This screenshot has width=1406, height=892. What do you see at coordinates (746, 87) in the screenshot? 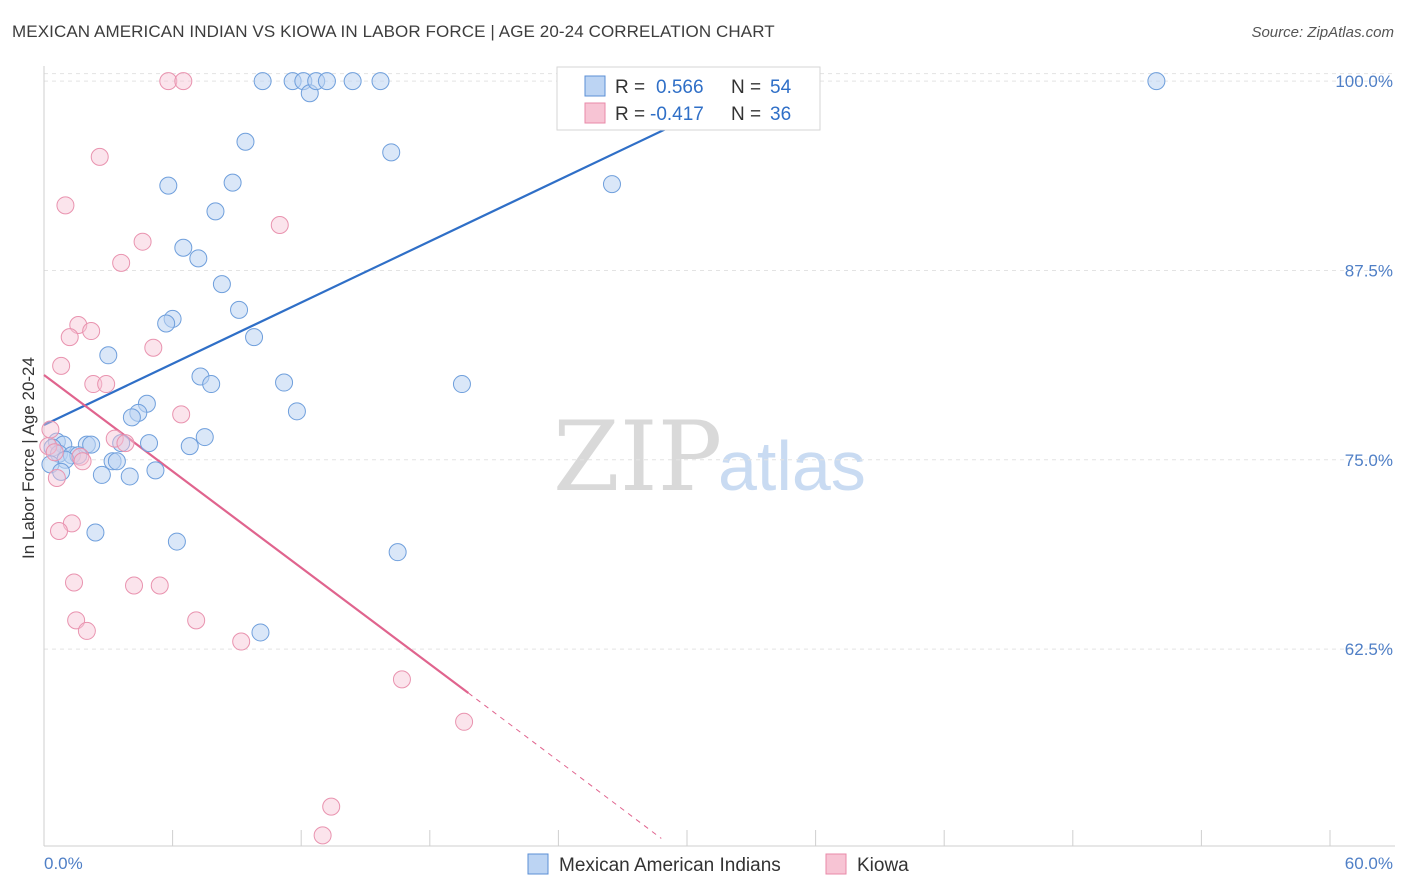
I see `legend-n-label-blue: N =` at bounding box center [746, 87].